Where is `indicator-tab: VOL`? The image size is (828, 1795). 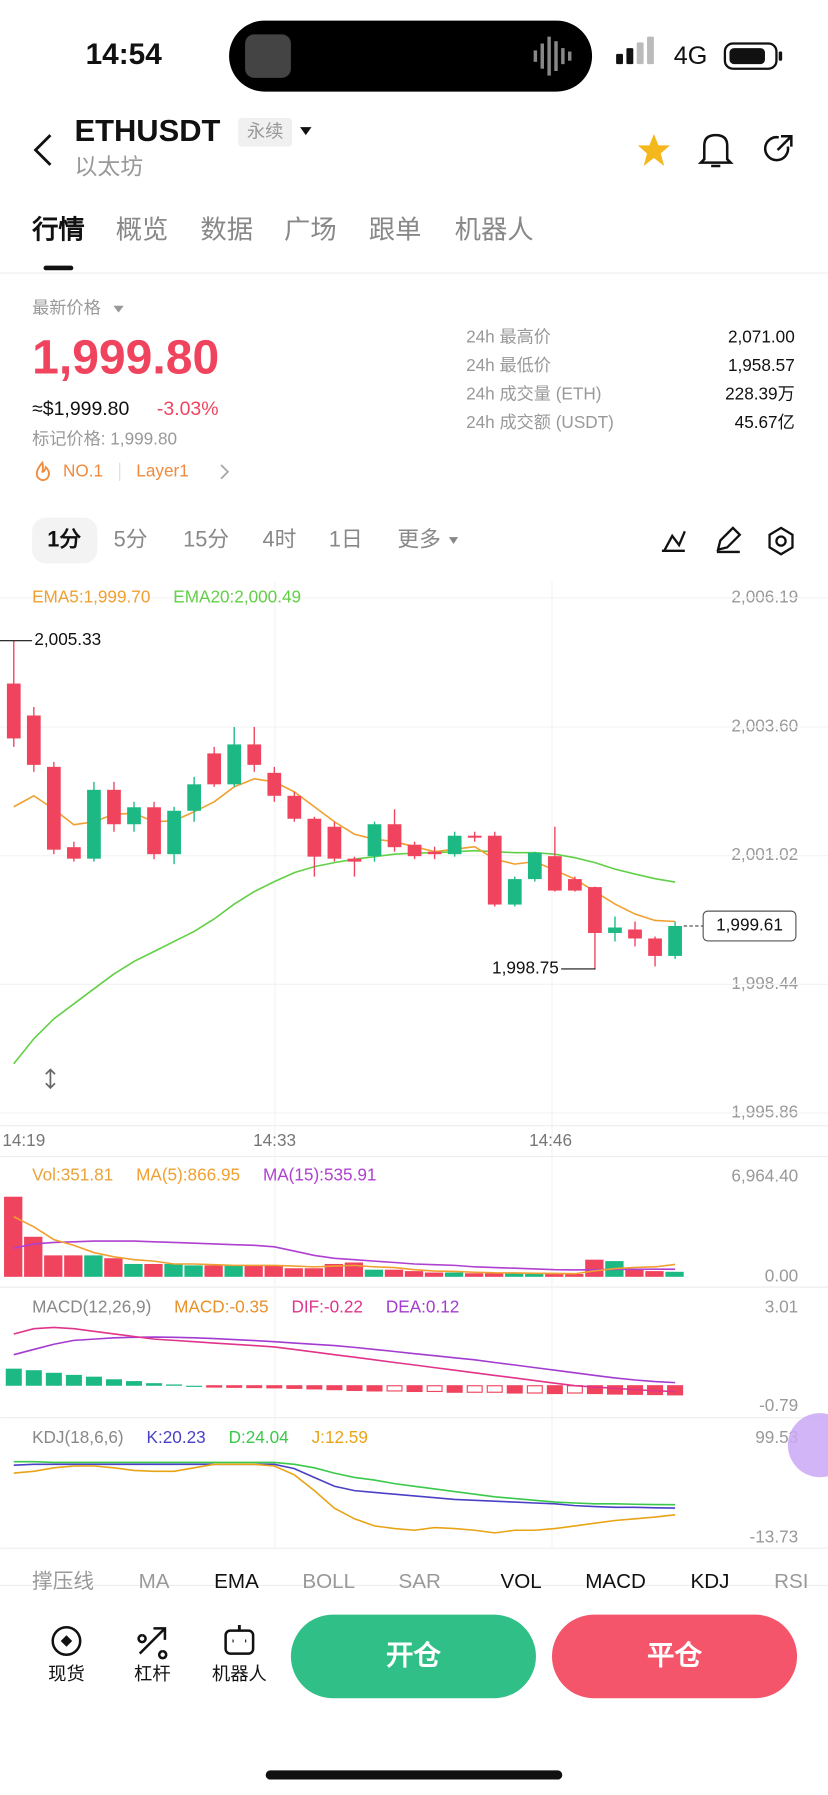 indicator-tab: VOL is located at coordinates (520, 1581).